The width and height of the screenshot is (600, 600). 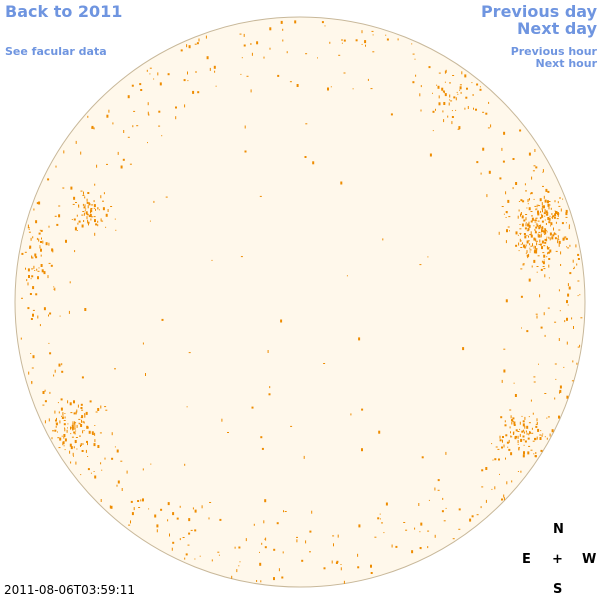 What do you see at coordinates (553, 51) in the screenshot?
I see `previous-hour-link: Previous hour` at bounding box center [553, 51].